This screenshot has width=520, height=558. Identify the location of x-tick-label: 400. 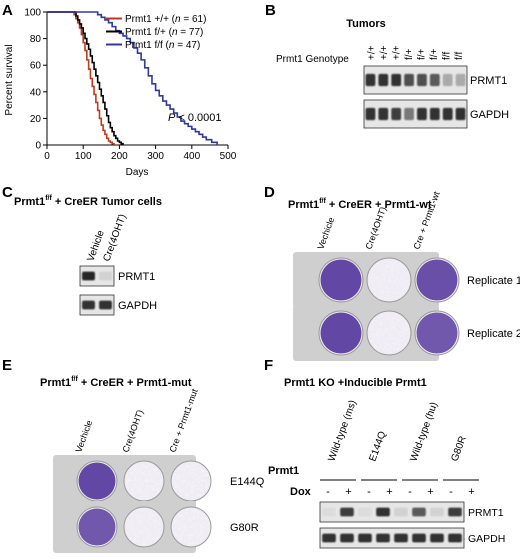
(191, 156).